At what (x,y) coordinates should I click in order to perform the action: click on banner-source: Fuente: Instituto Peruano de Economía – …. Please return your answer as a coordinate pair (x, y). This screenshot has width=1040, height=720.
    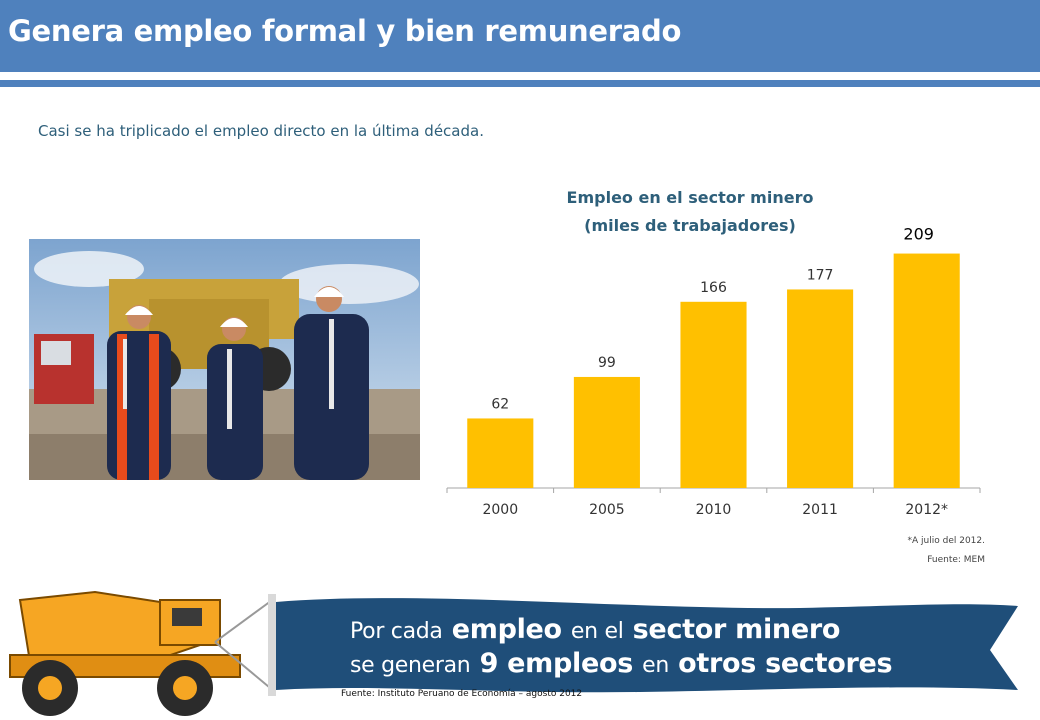
    Looking at the image, I should click on (462, 694).